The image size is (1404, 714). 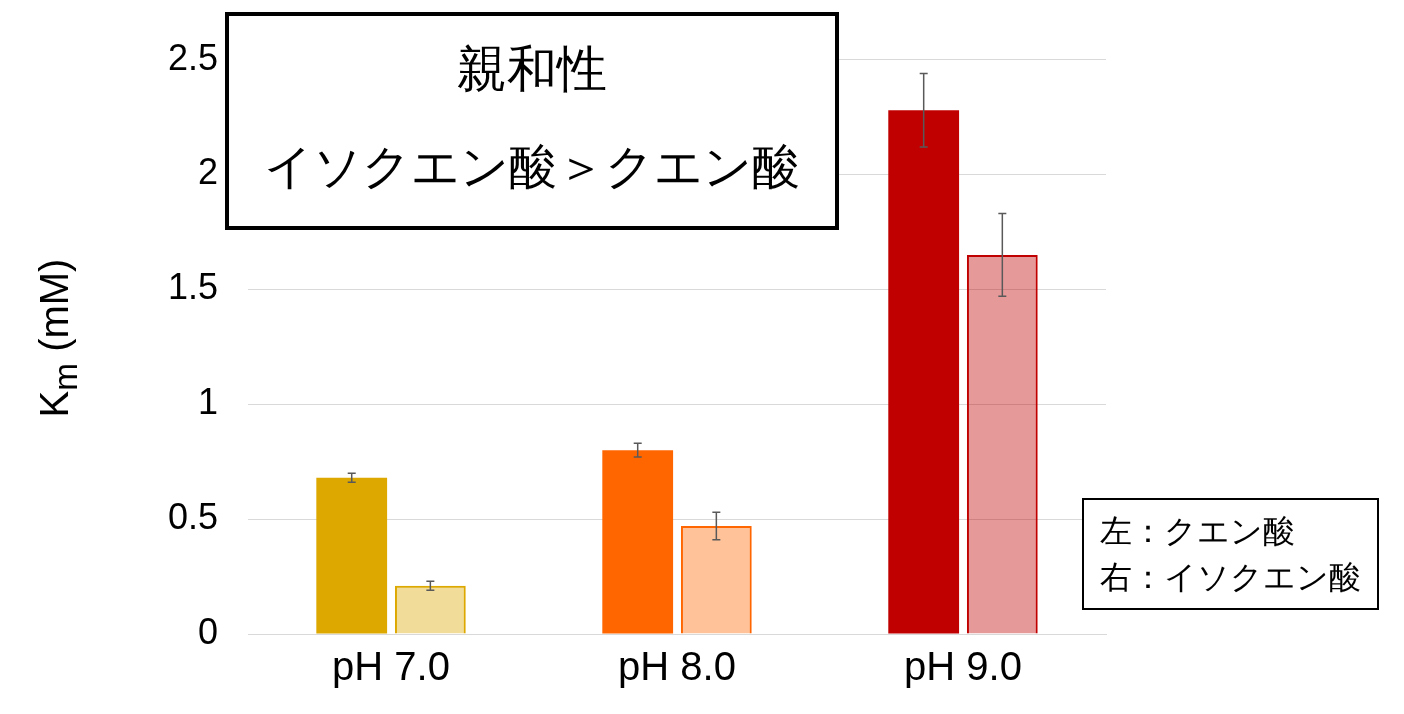 I want to click on x-tick-label: pH 9.0, so click(x=963, y=666).